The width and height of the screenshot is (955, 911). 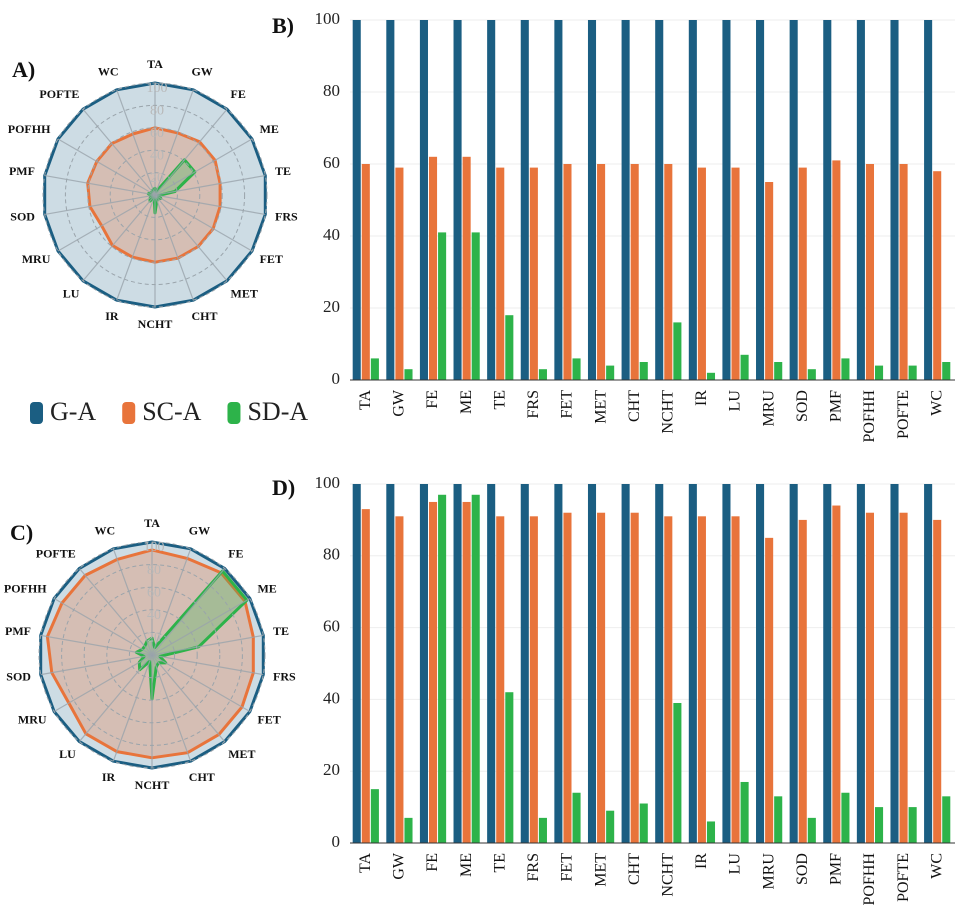 What do you see at coordinates (157, 133) in the screenshot?
I see `radar-tick-label: 60` at bounding box center [157, 133].